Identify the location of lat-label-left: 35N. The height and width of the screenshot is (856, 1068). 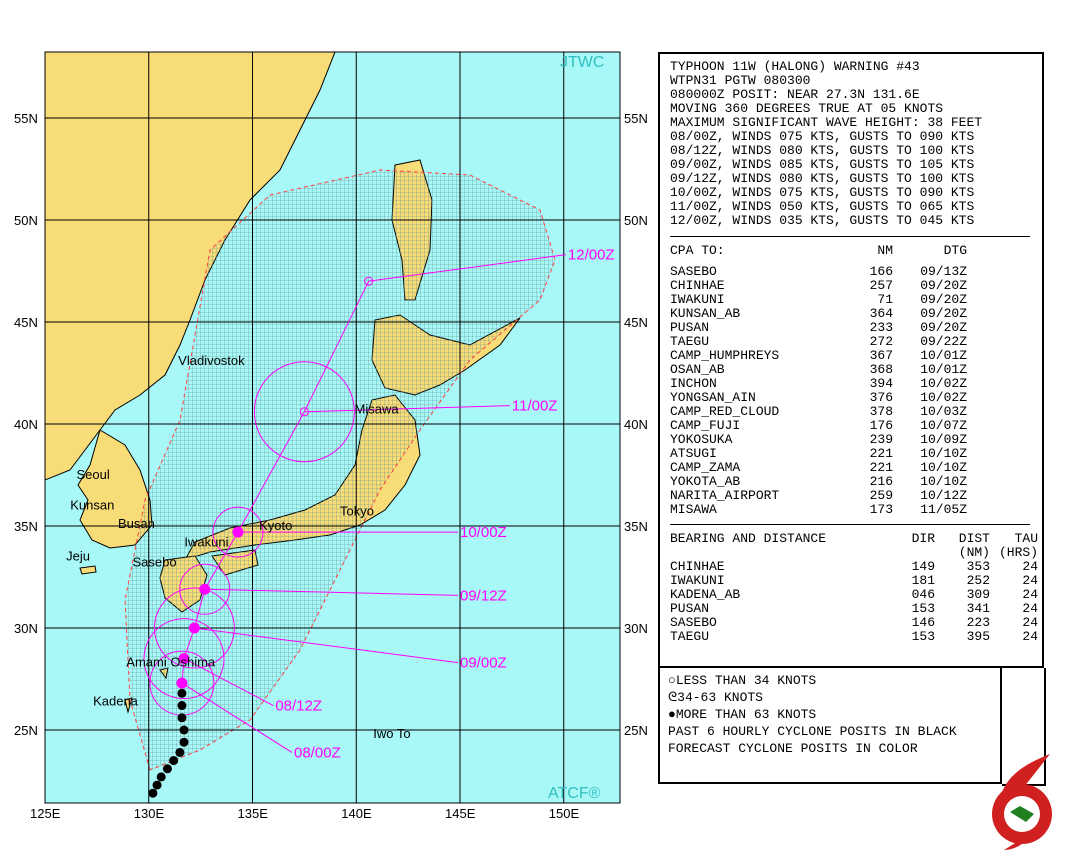
(26, 526).